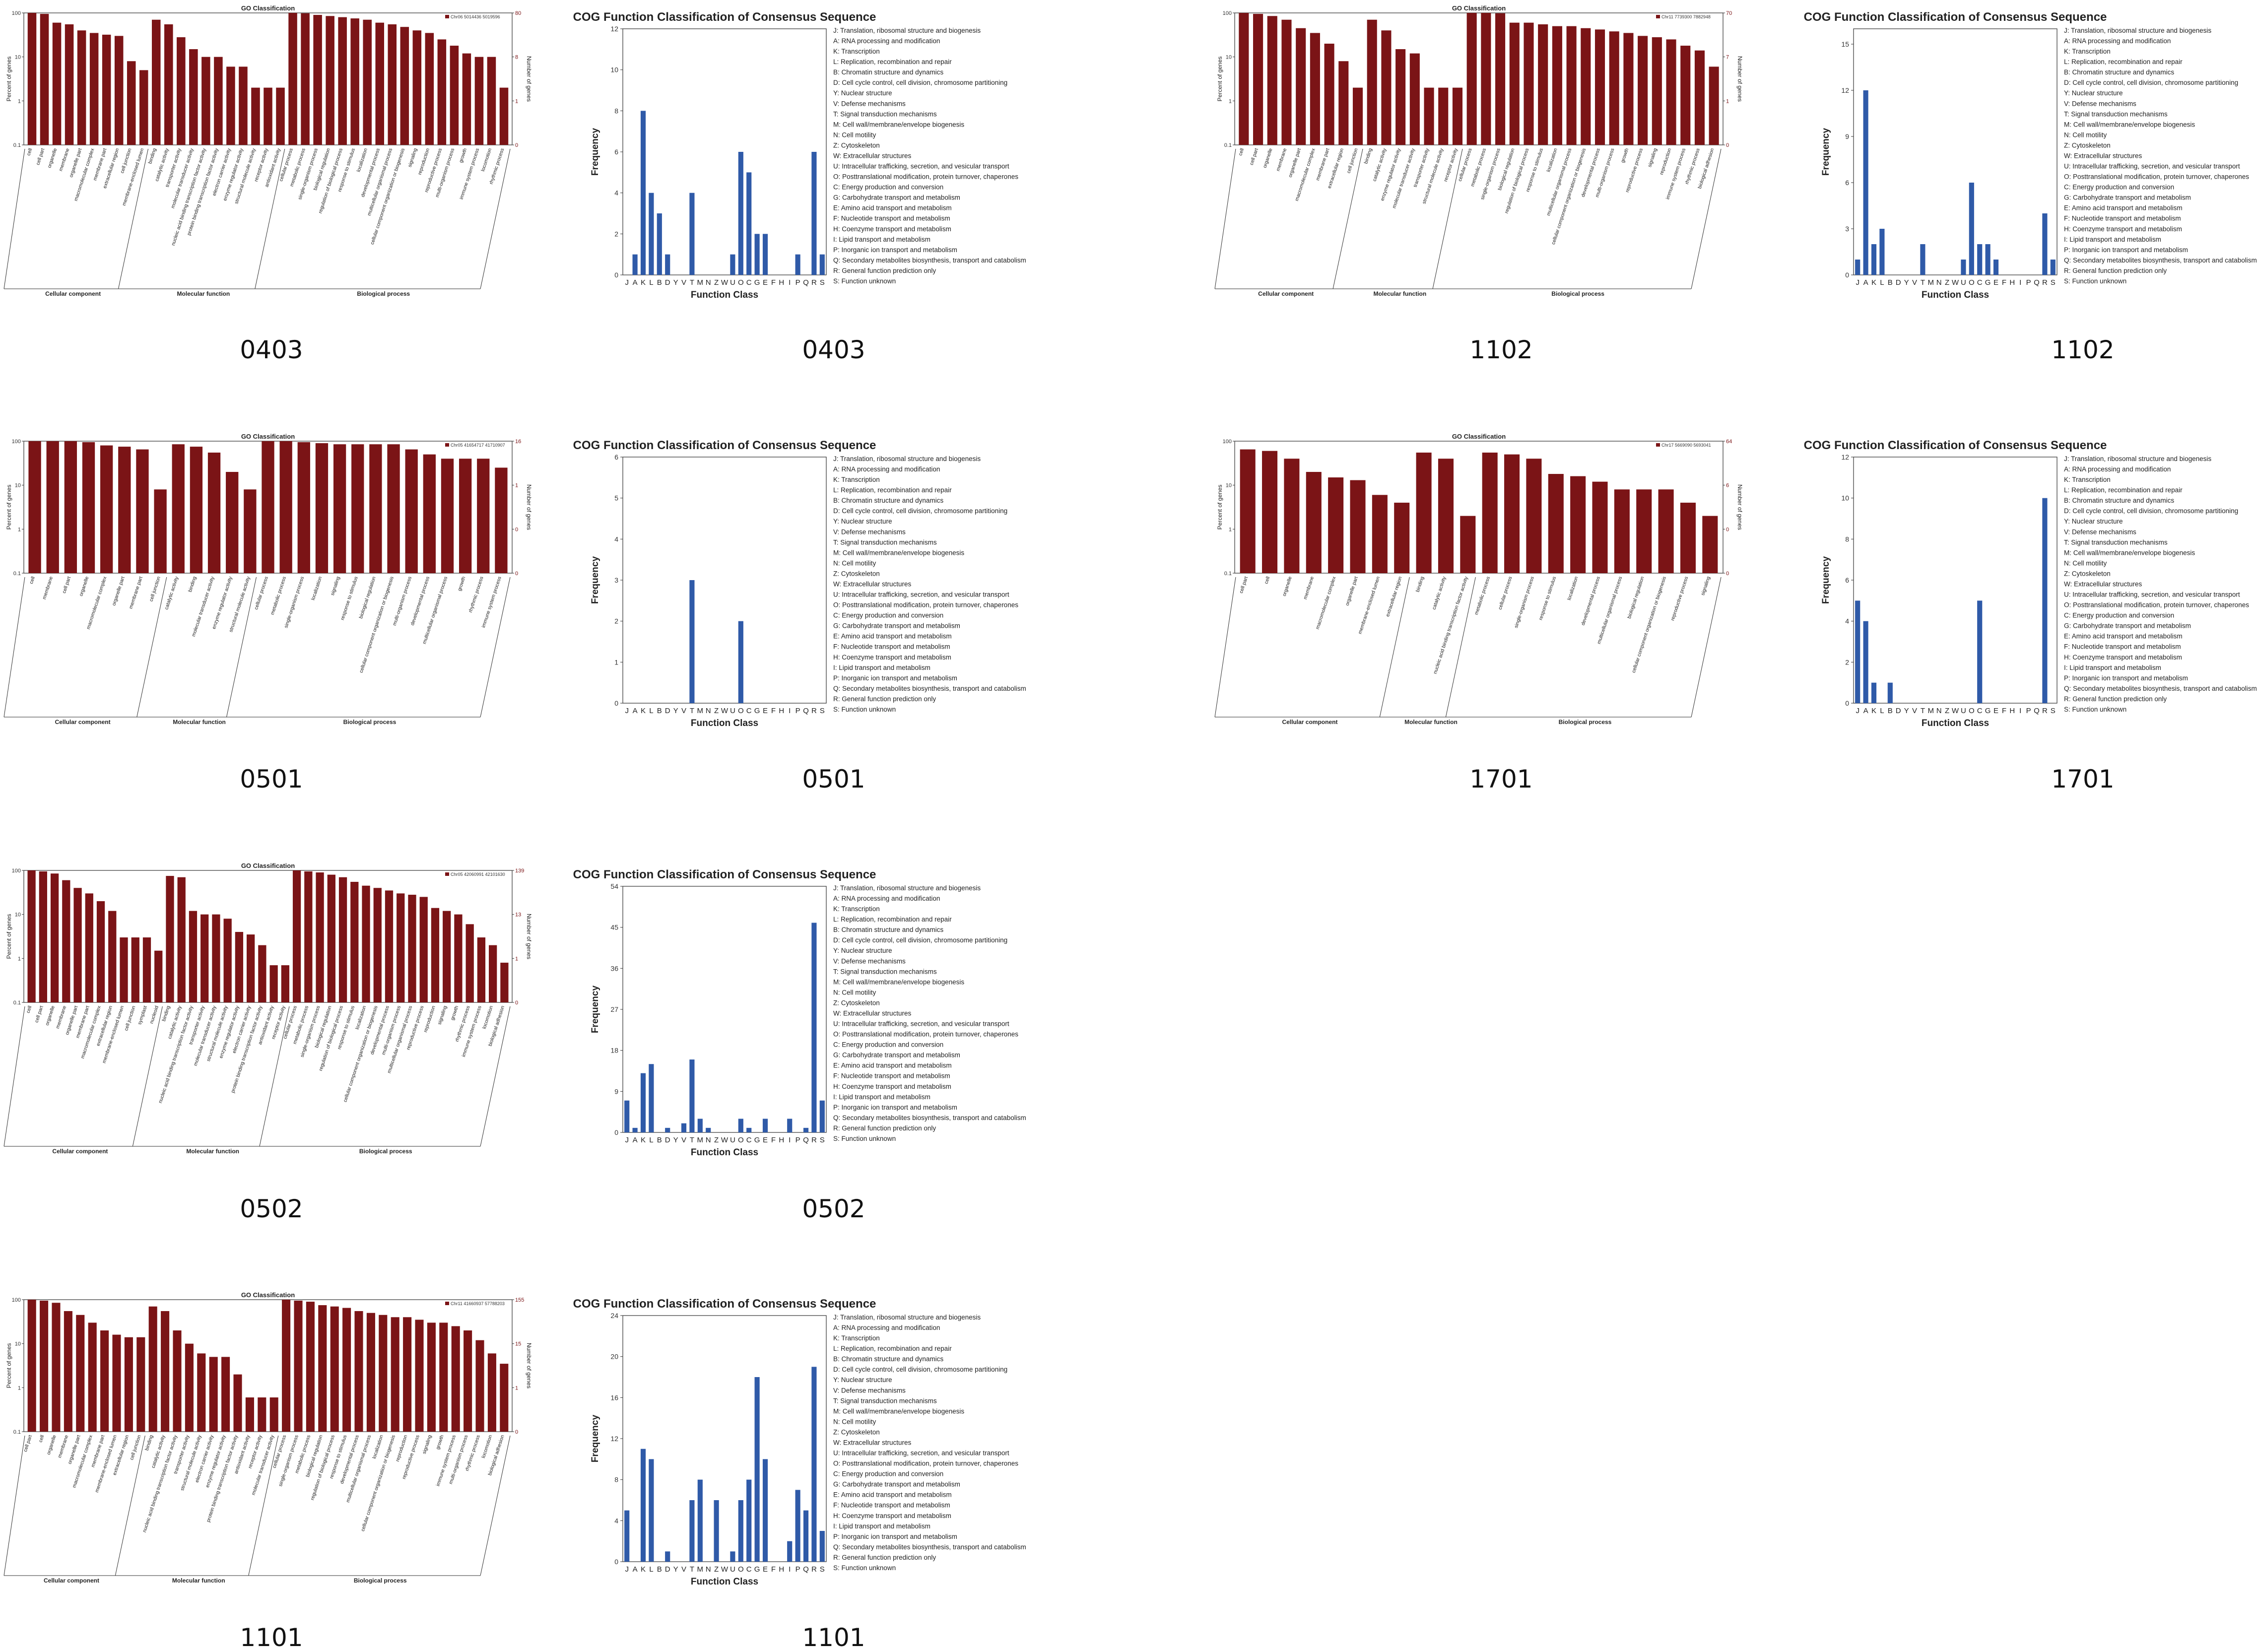 This screenshot has width=2258, height=1652. I want to click on cog-legend-entry: F: Nucleotide transport and metabolism, so click(891, 647).